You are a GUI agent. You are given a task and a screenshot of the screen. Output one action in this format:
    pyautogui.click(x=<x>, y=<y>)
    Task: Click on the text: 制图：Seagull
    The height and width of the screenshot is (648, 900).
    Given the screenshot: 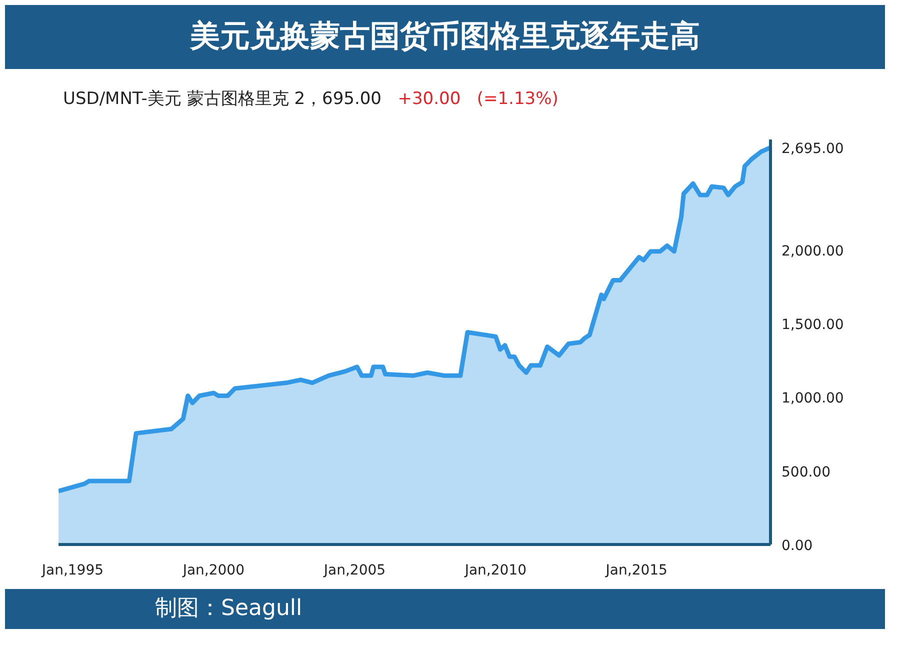 What is the action you would take?
    pyautogui.click(x=228, y=609)
    